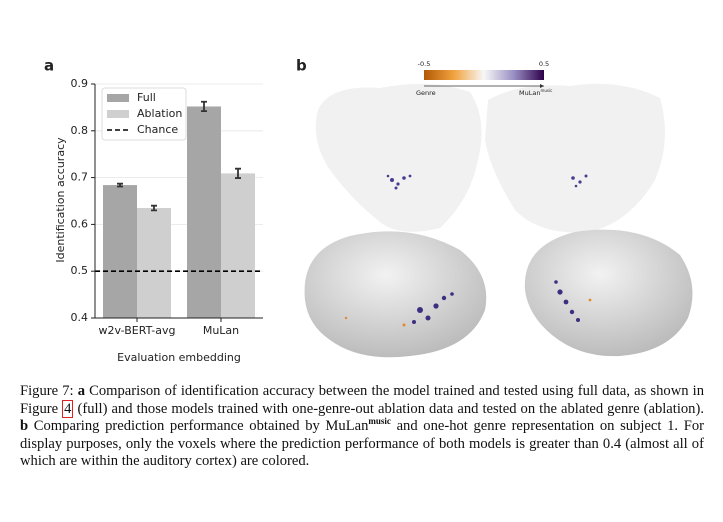 This screenshot has width=723, height=522. I want to click on colorbar-label: MuLanmusic, so click(535, 92).